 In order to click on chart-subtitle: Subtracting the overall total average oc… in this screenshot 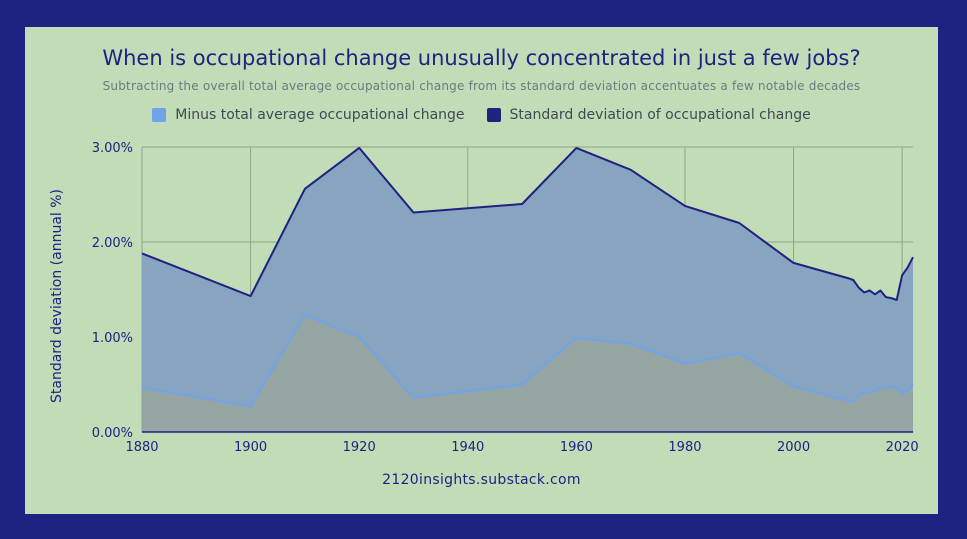, I will do `click(481, 86)`.